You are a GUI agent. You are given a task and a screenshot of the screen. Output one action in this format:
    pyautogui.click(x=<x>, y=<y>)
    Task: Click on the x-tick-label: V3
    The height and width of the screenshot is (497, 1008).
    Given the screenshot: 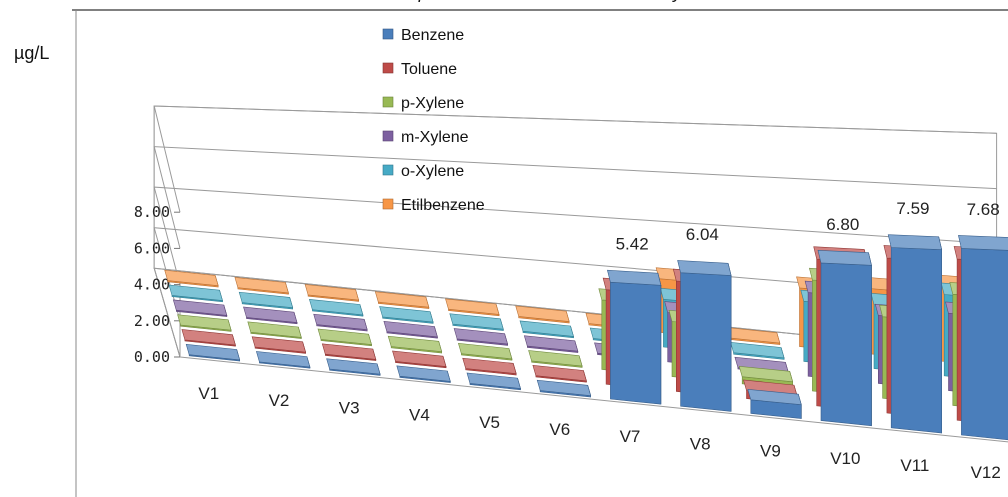 What is the action you would take?
    pyautogui.click(x=349, y=407)
    